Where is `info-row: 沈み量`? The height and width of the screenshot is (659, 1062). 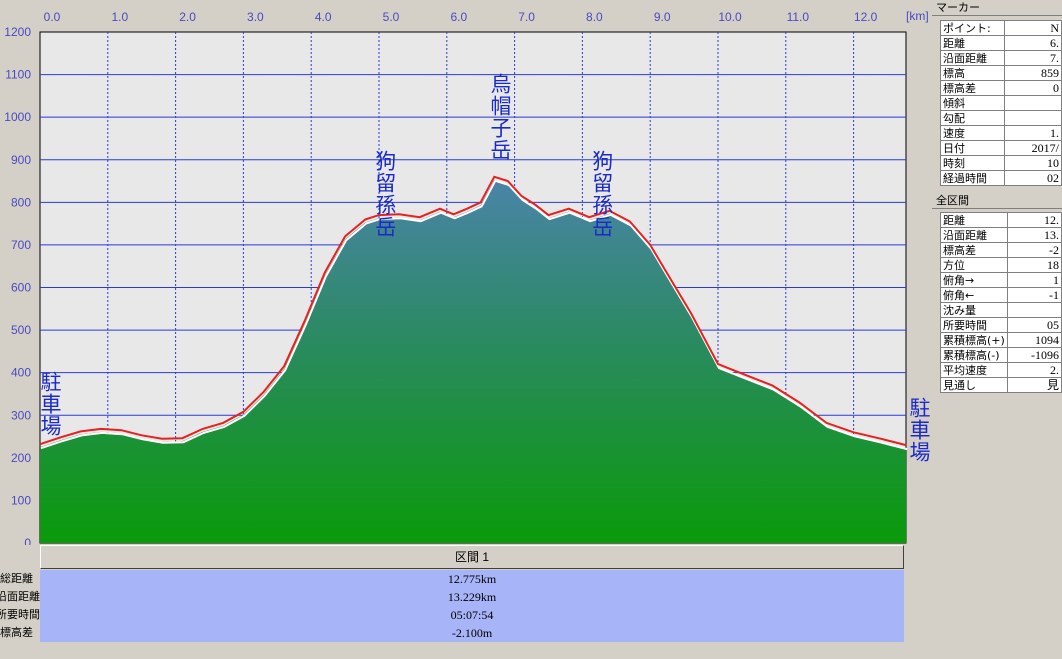
info-row: 沈み量 is located at coordinates (1001, 310).